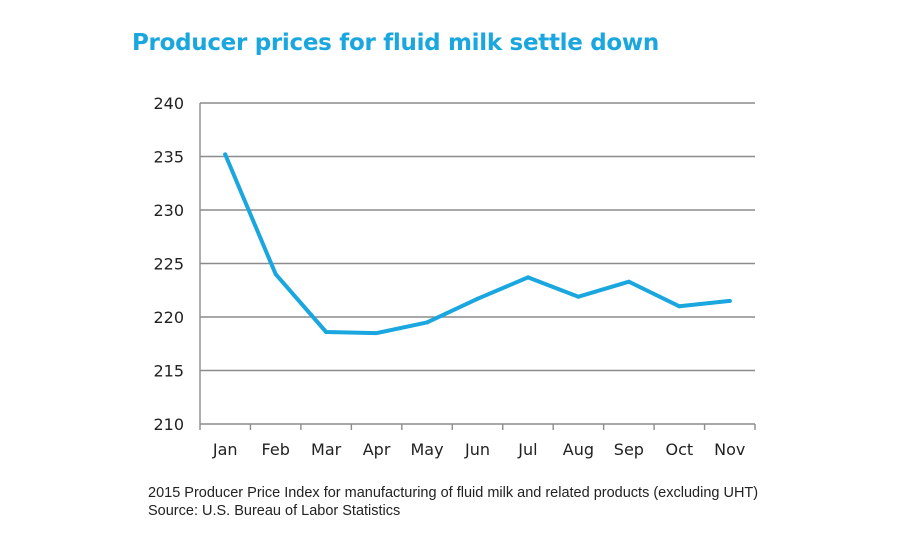 The width and height of the screenshot is (900, 550). I want to click on x-tick-label-aug: Aug, so click(578, 449).